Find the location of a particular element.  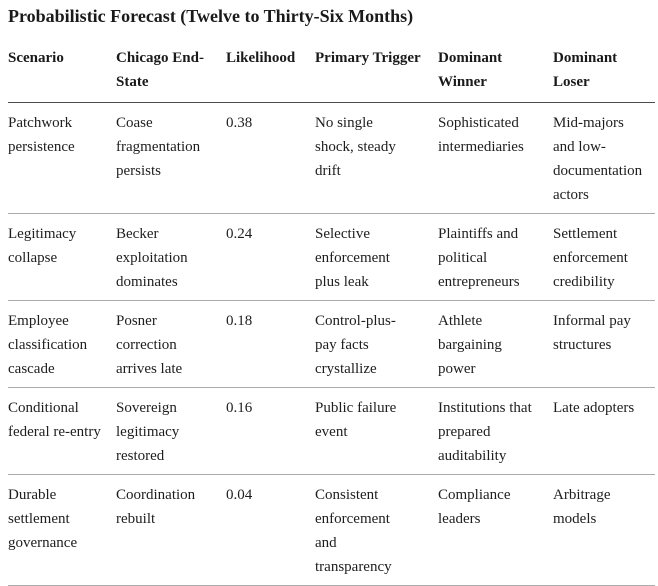

cell-chicago-end-state: Posner correction arrives late is located at coordinates (171, 344).